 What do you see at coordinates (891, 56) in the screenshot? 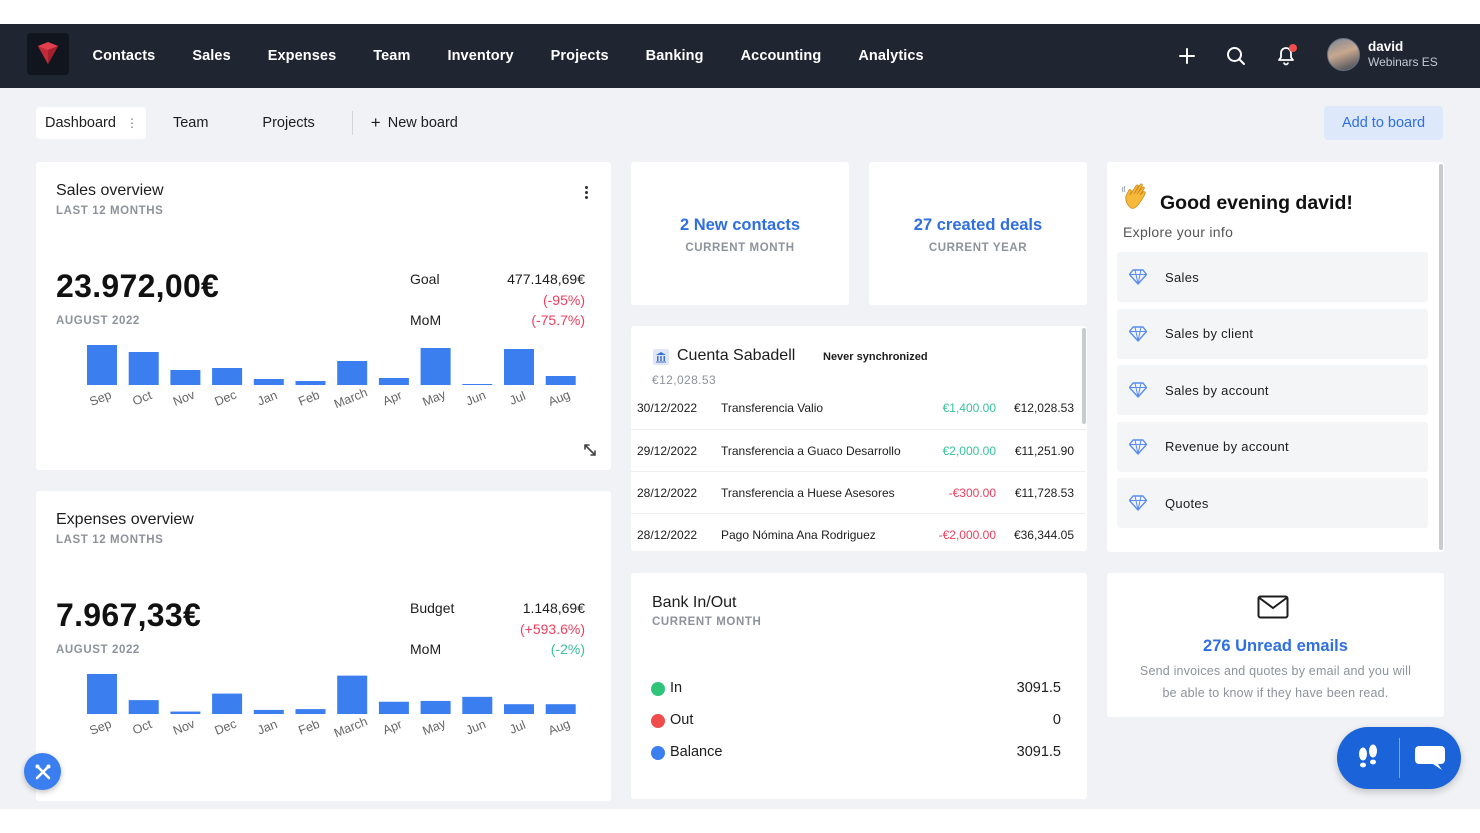
I see `nav-item-analytics: Analytics` at bounding box center [891, 56].